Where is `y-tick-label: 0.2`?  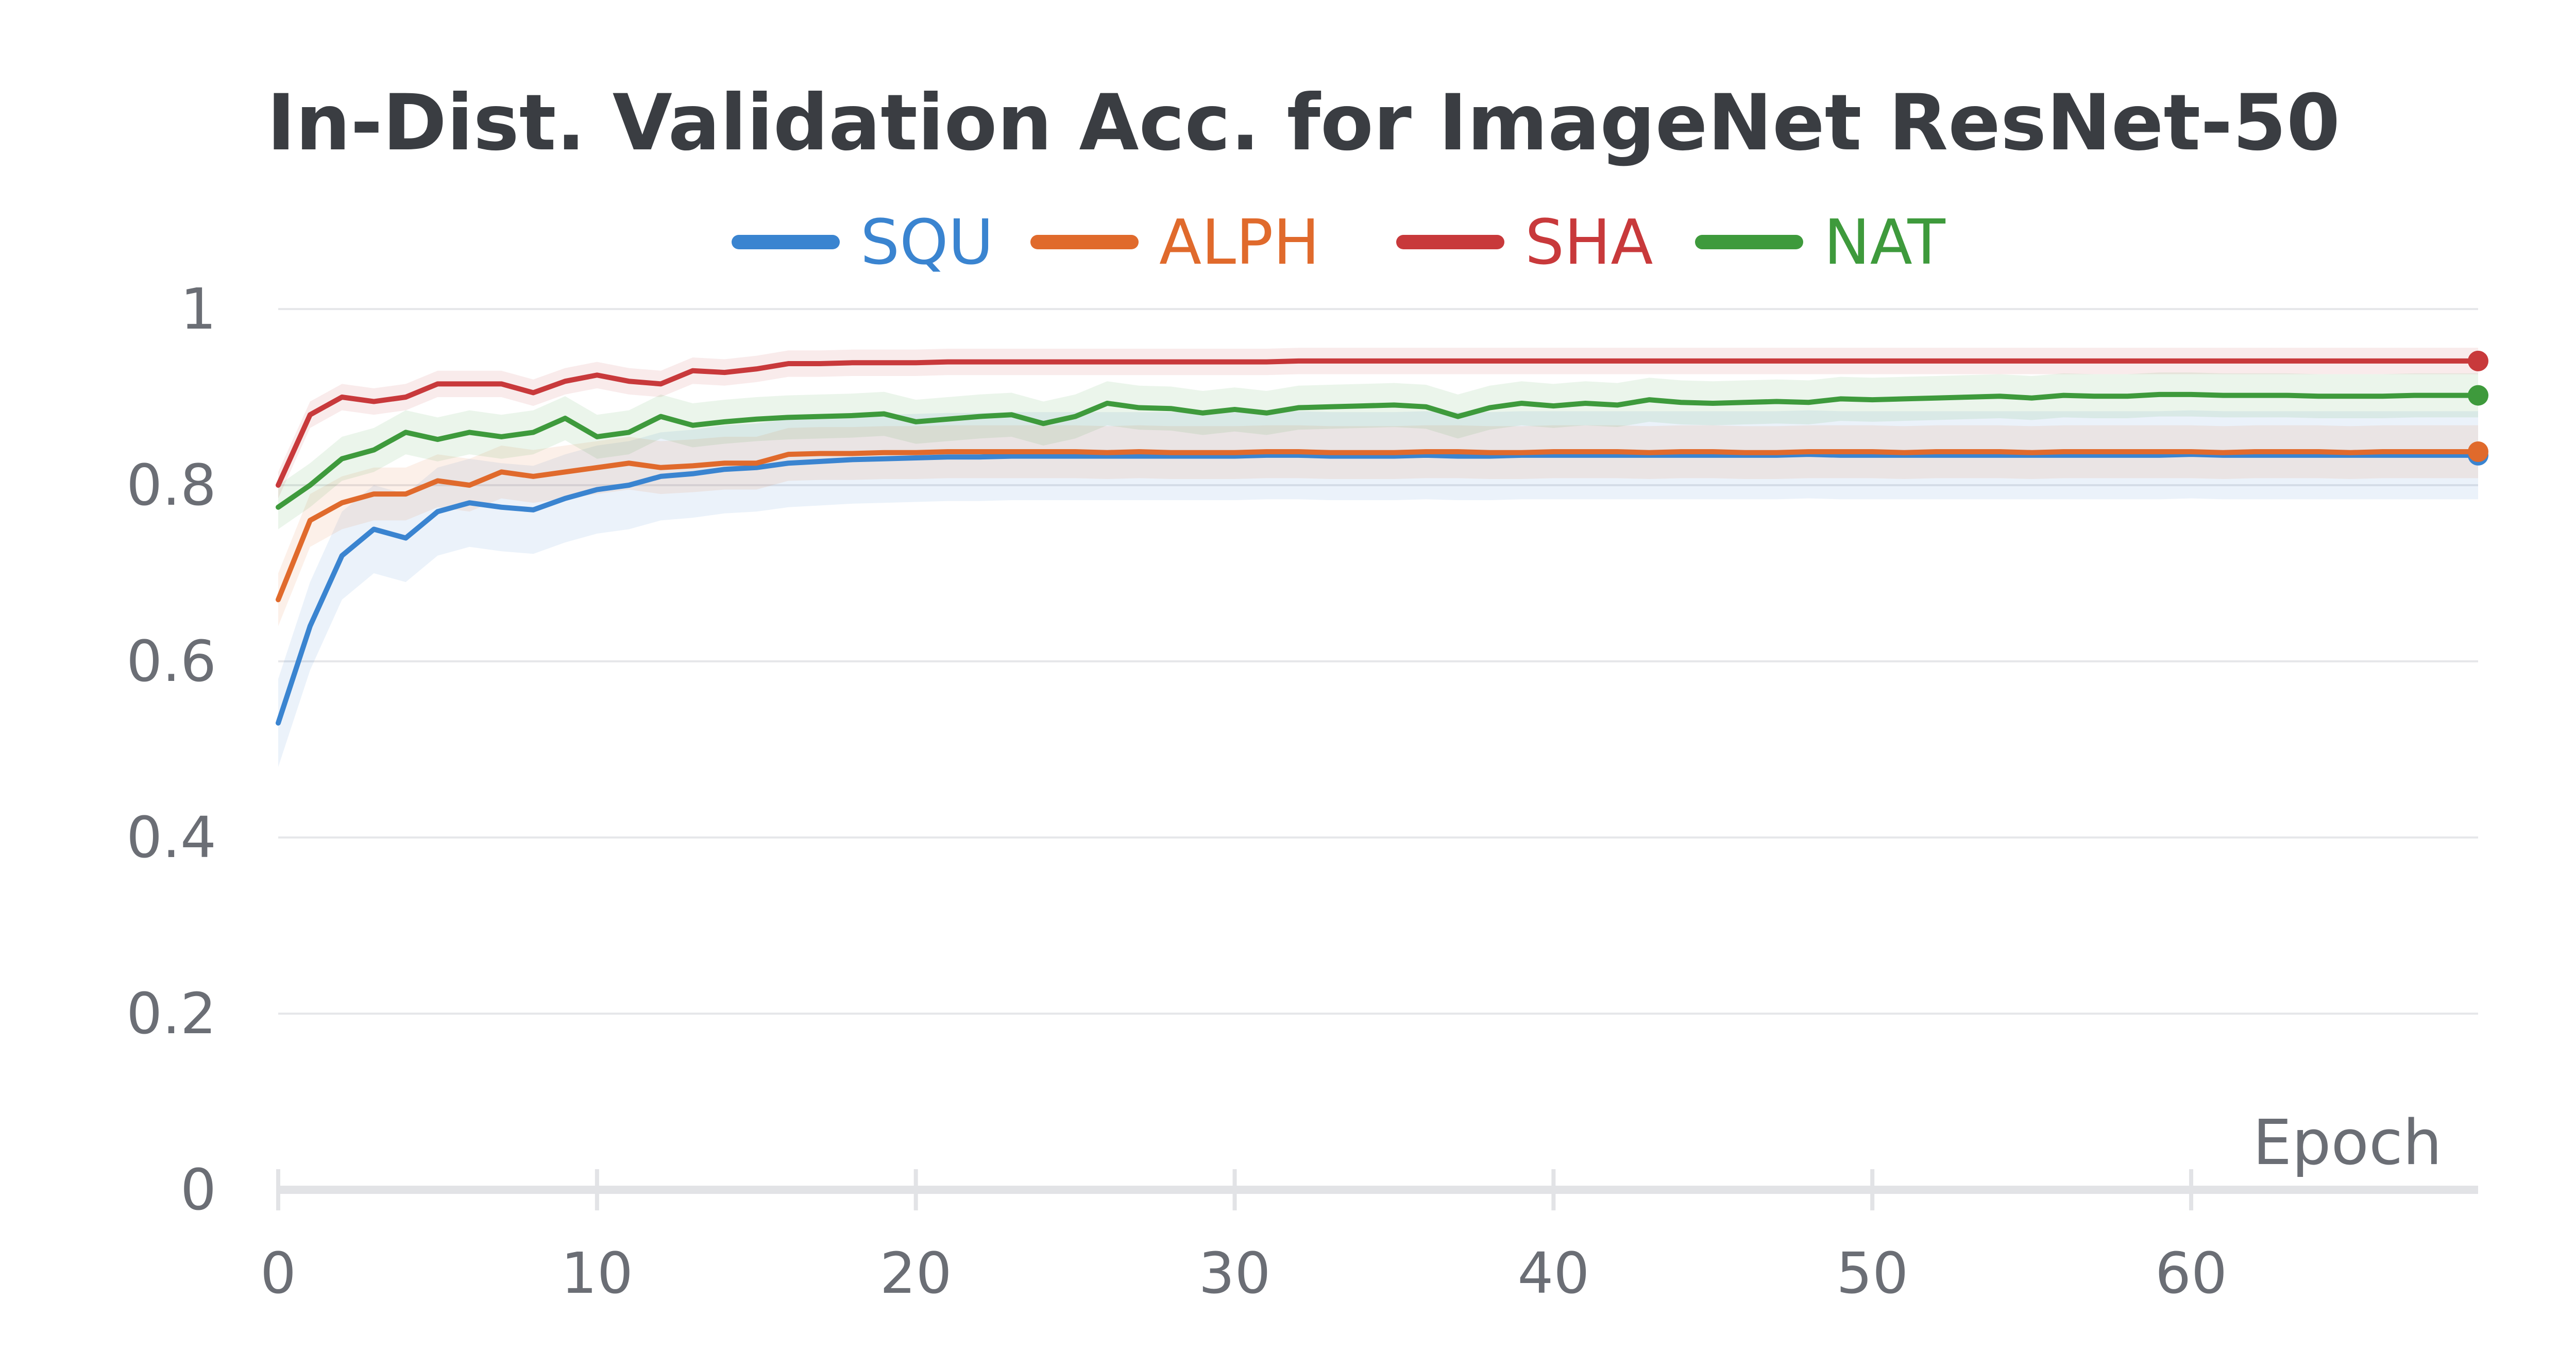 y-tick-label: 0.2 is located at coordinates (171, 1014).